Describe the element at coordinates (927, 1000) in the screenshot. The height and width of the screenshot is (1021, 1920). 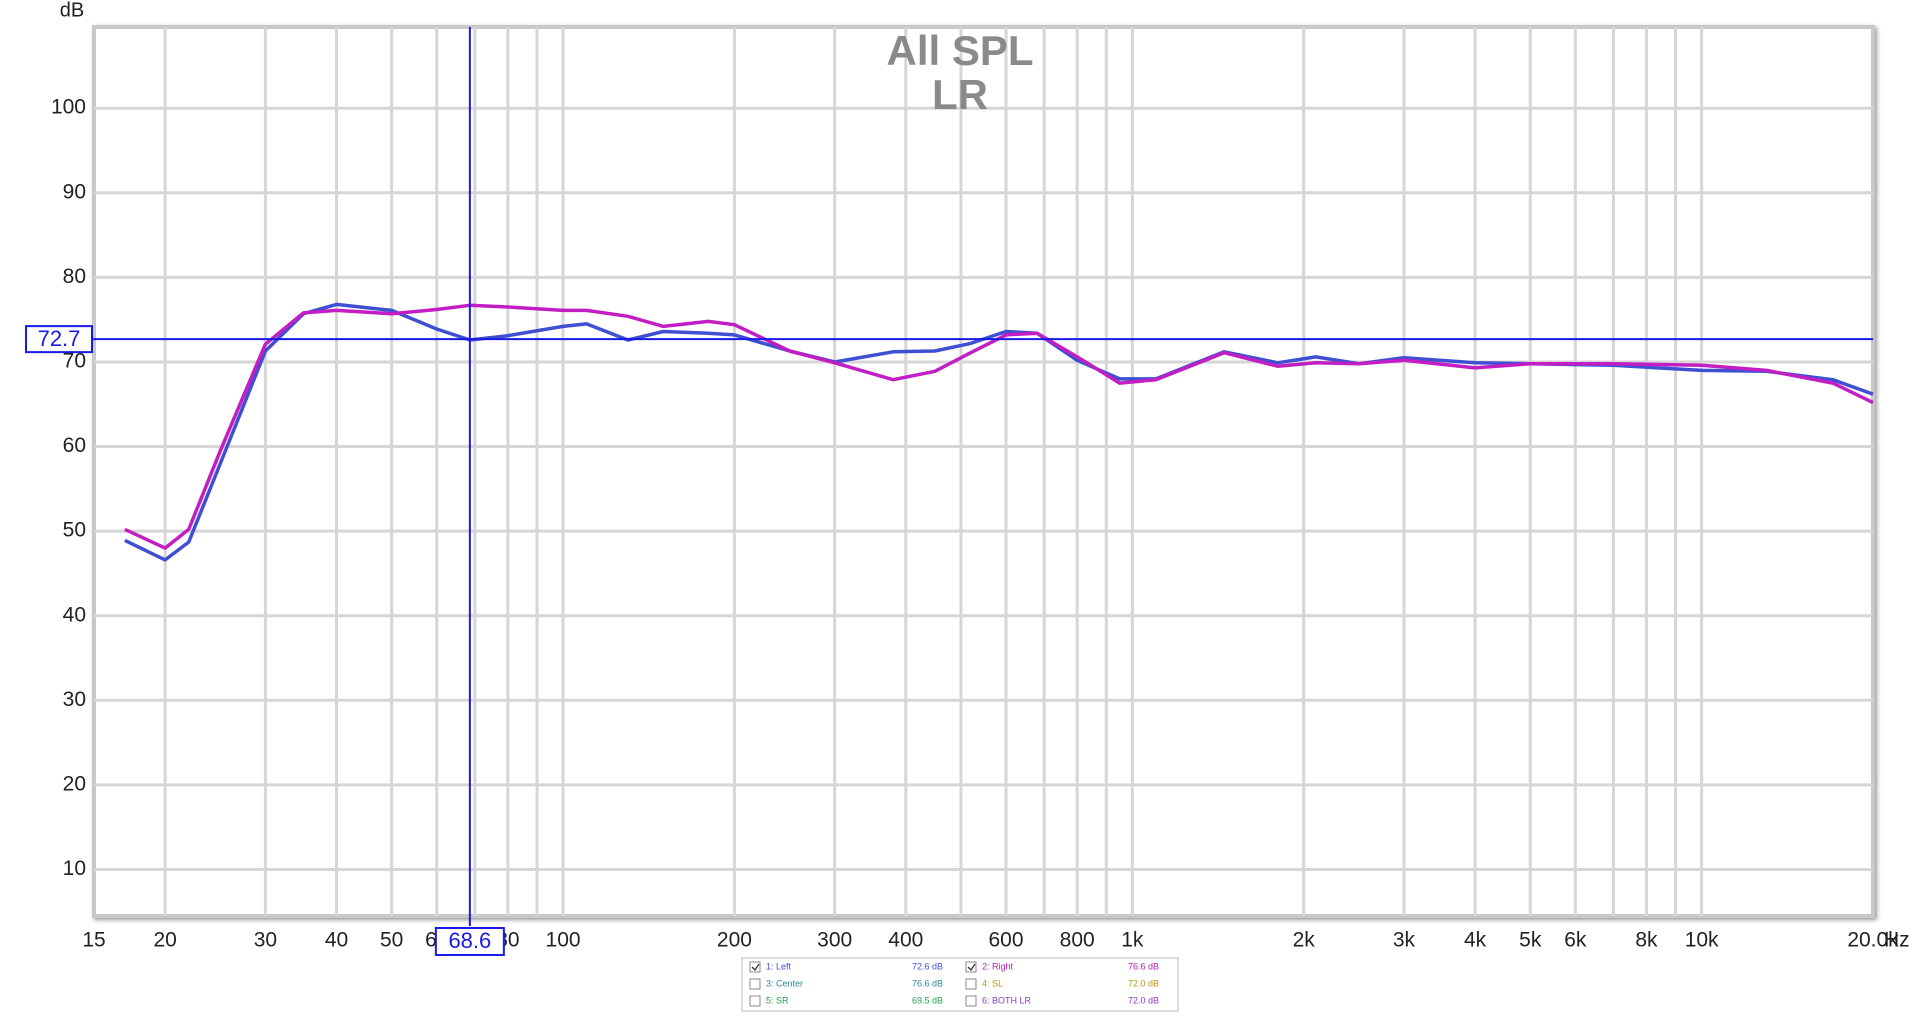
I see `legend-value: 69.5 dB` at that location.